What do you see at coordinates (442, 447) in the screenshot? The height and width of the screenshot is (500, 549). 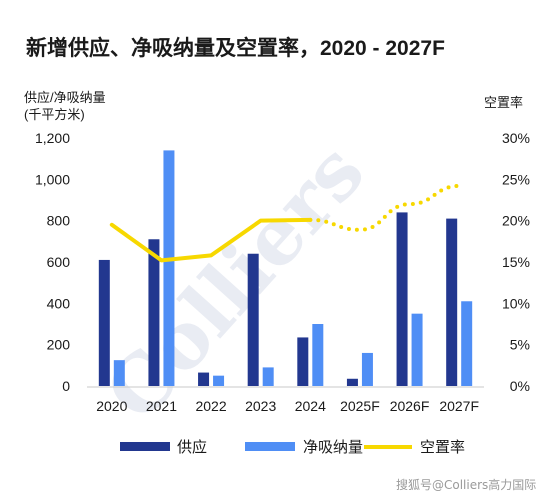 I see `legend-label-vacancy: 空置率` at bounding box center [442, 447].